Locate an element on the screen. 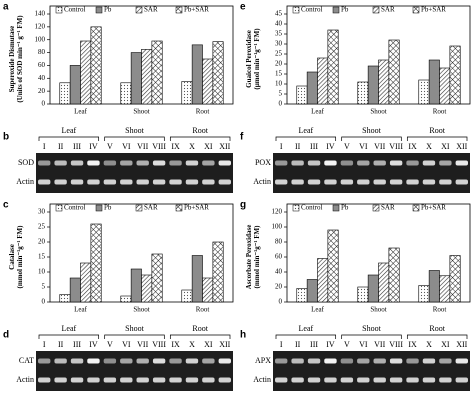  y-tick-label: 100 is located at coordinates (277, 227).